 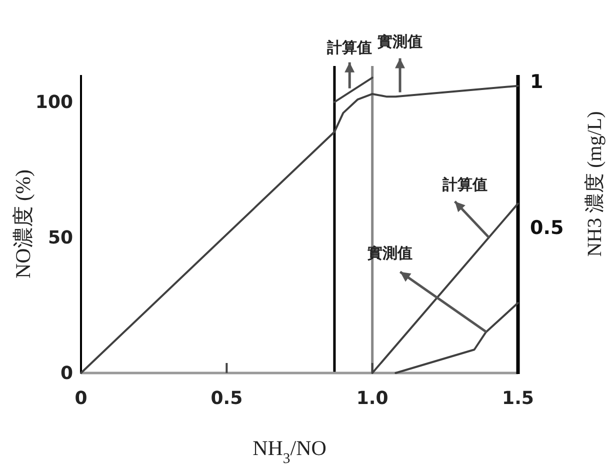 What do you see at coordinates (54, 103) in the screenshot?
I see `y-tick-label: 100` at bounding box center [54, 103].